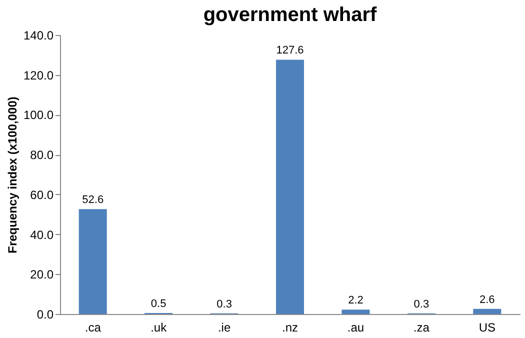 This screenshot has height=338, width=525. I want to click on y-tick-label: 20.0, so click(42, 275).